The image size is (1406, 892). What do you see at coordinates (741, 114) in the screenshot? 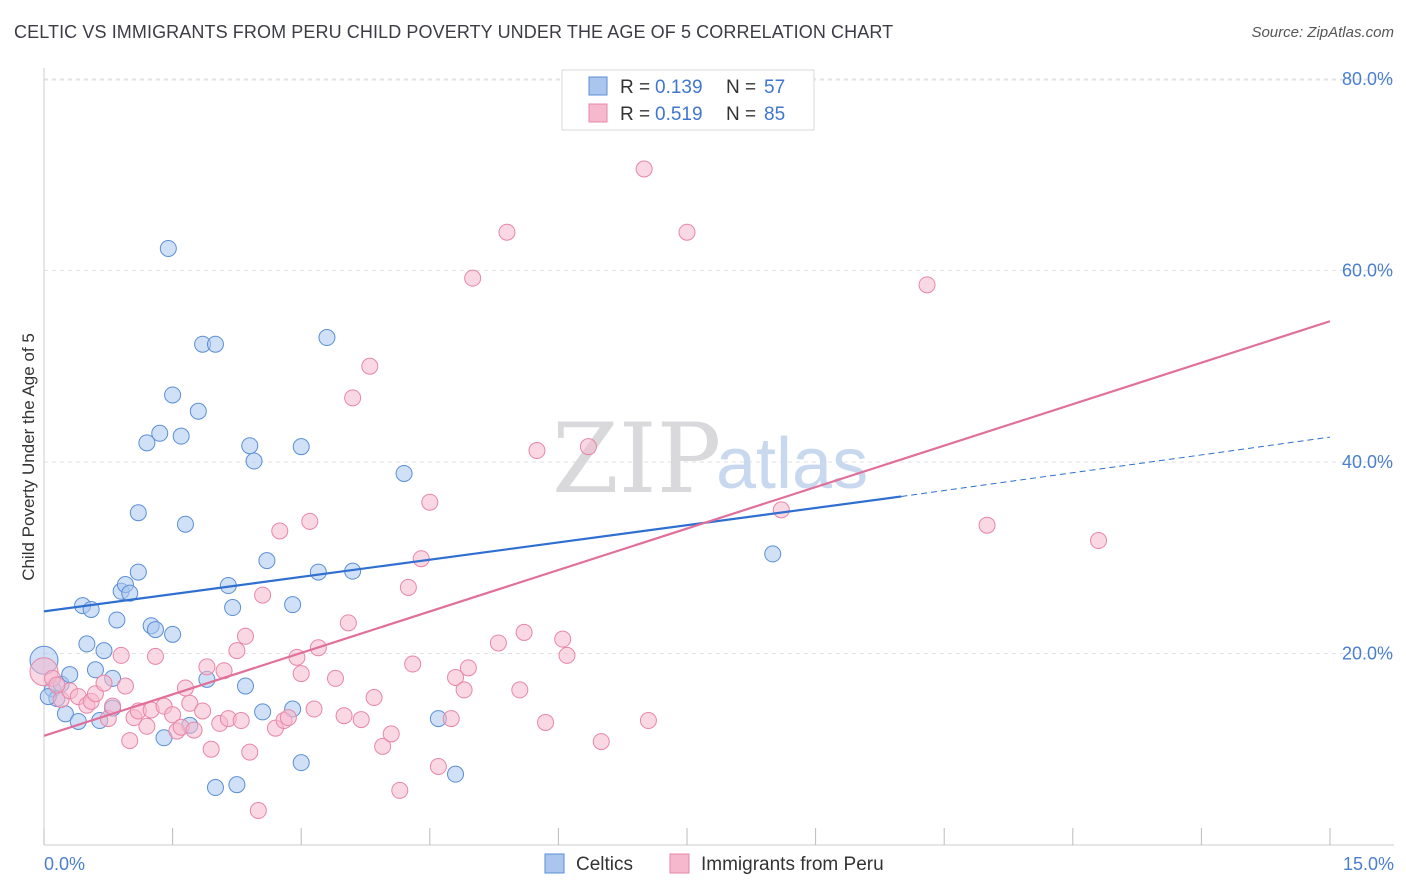
I see `stats-n-label-peru: N =` at bounding box center [741, 114].